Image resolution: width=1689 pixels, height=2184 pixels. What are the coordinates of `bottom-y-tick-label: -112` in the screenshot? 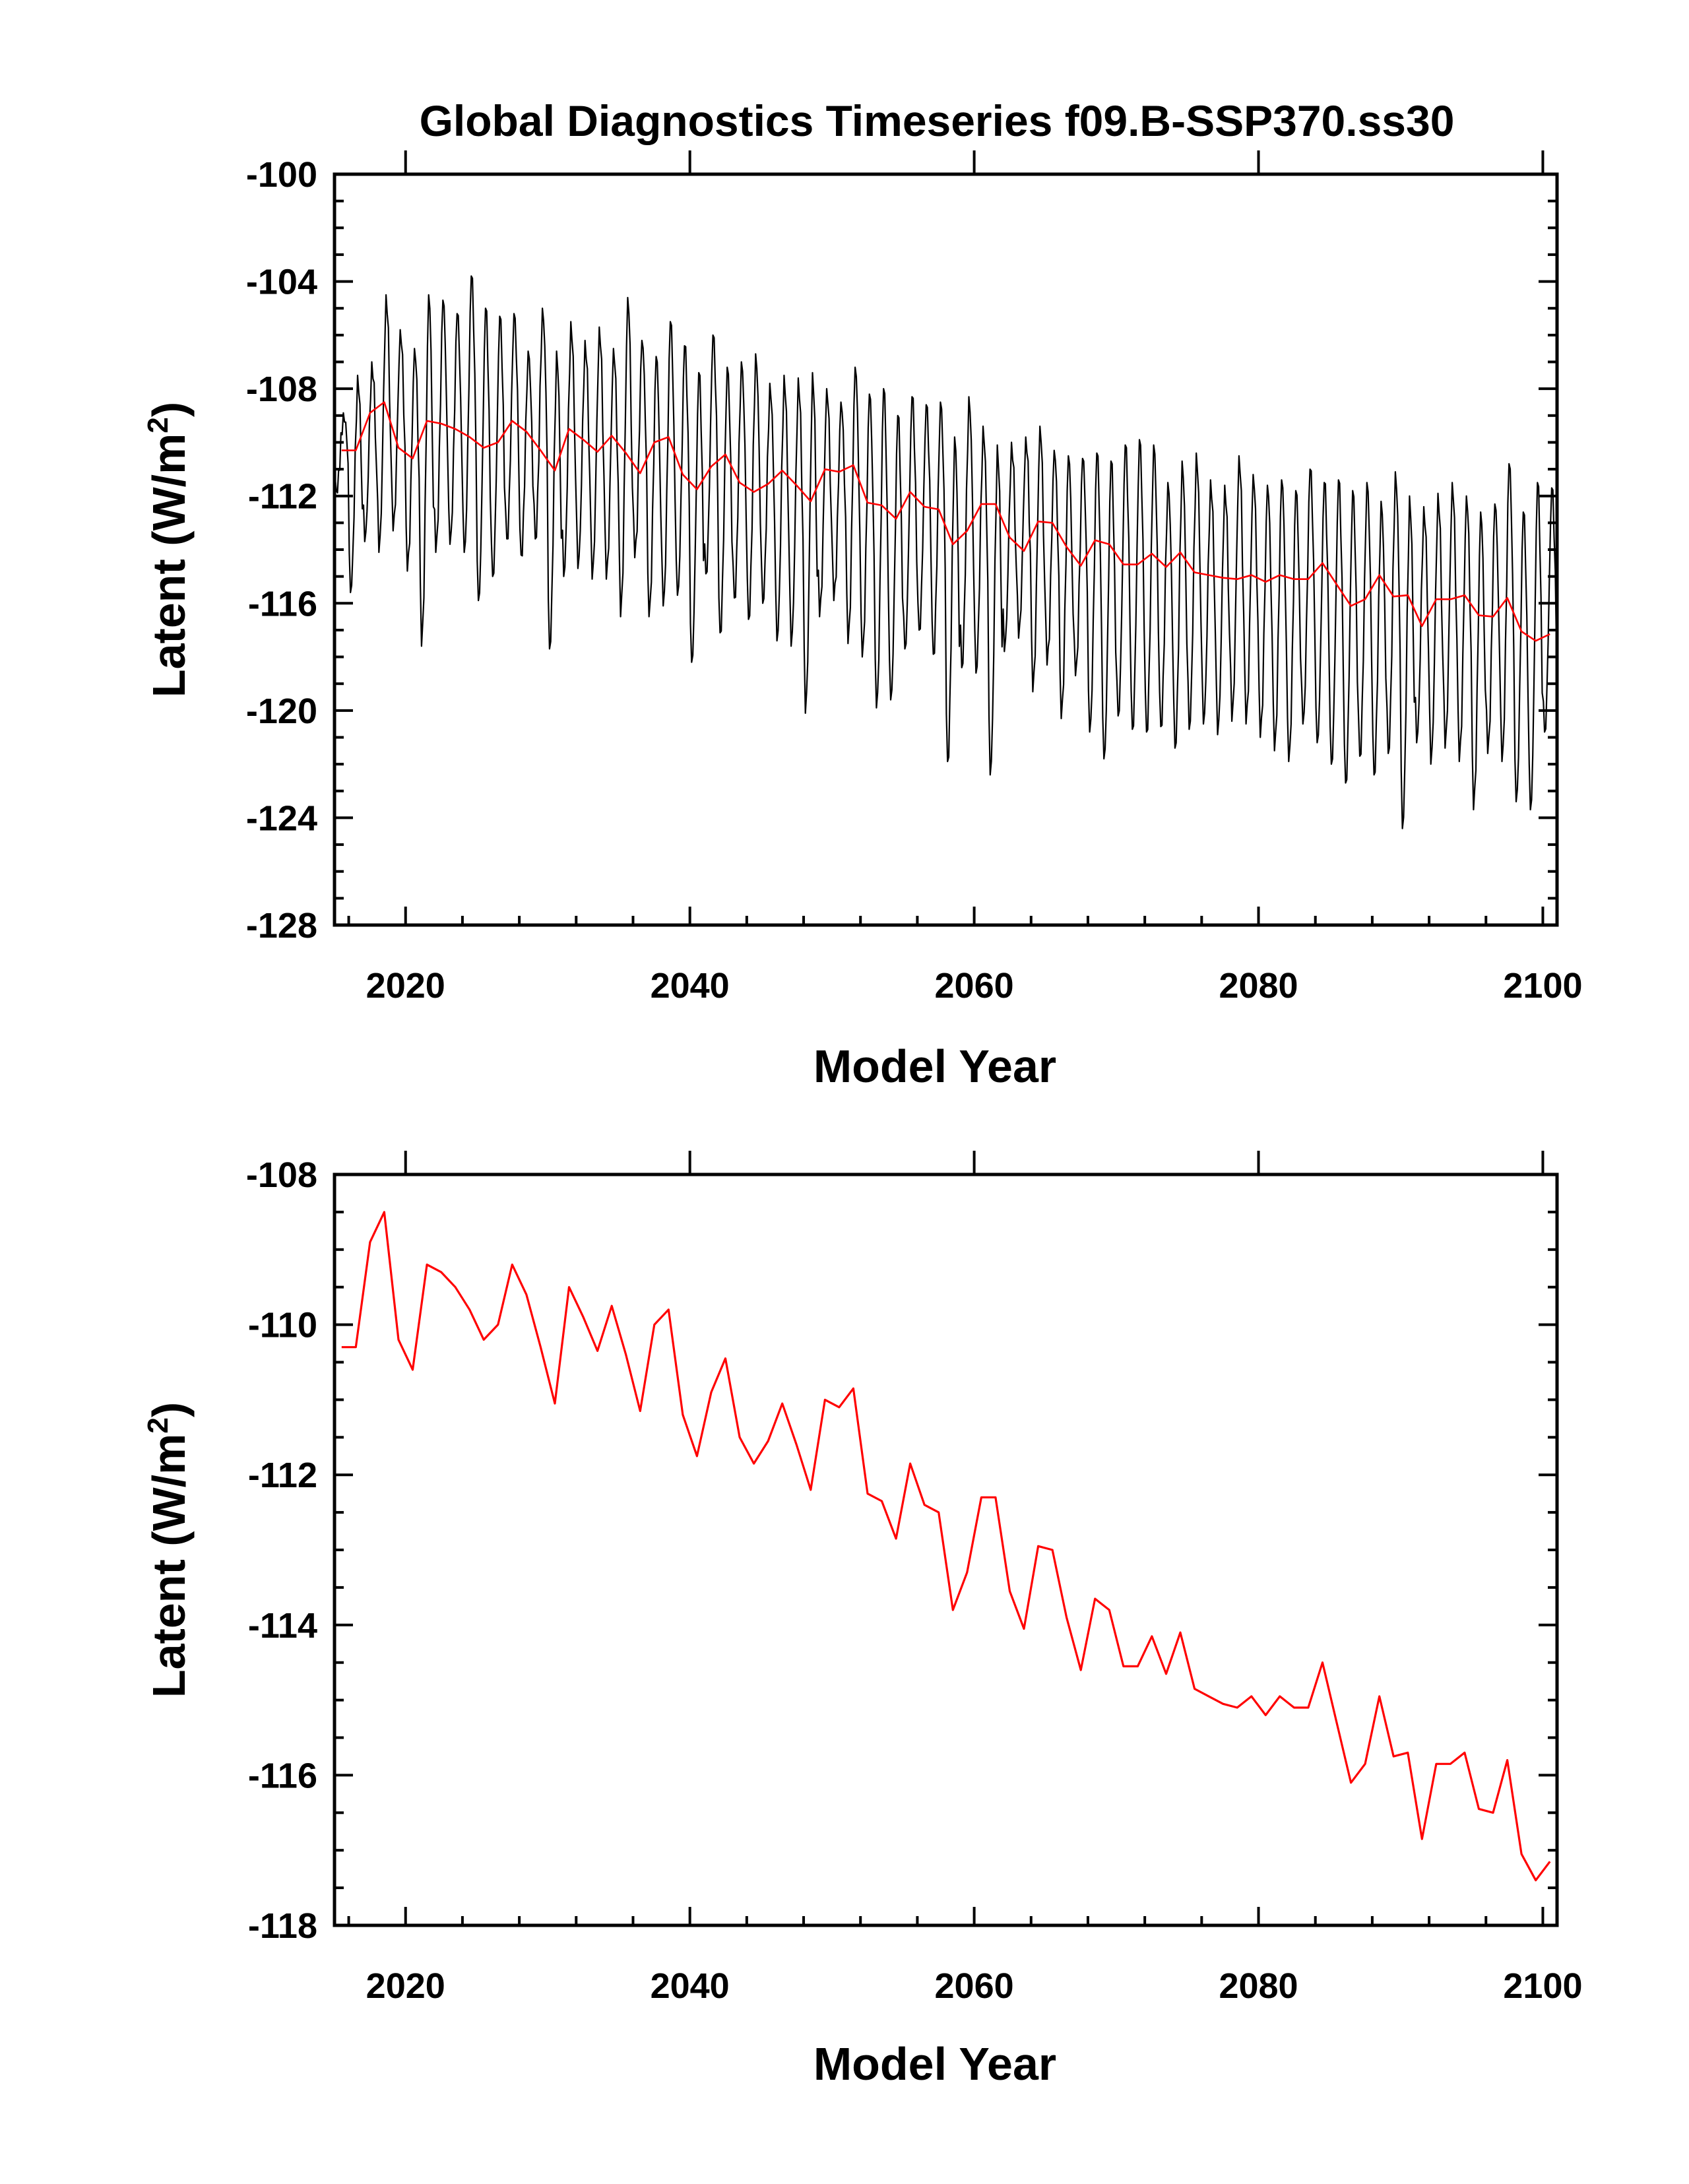 It's located at (282, 1475).